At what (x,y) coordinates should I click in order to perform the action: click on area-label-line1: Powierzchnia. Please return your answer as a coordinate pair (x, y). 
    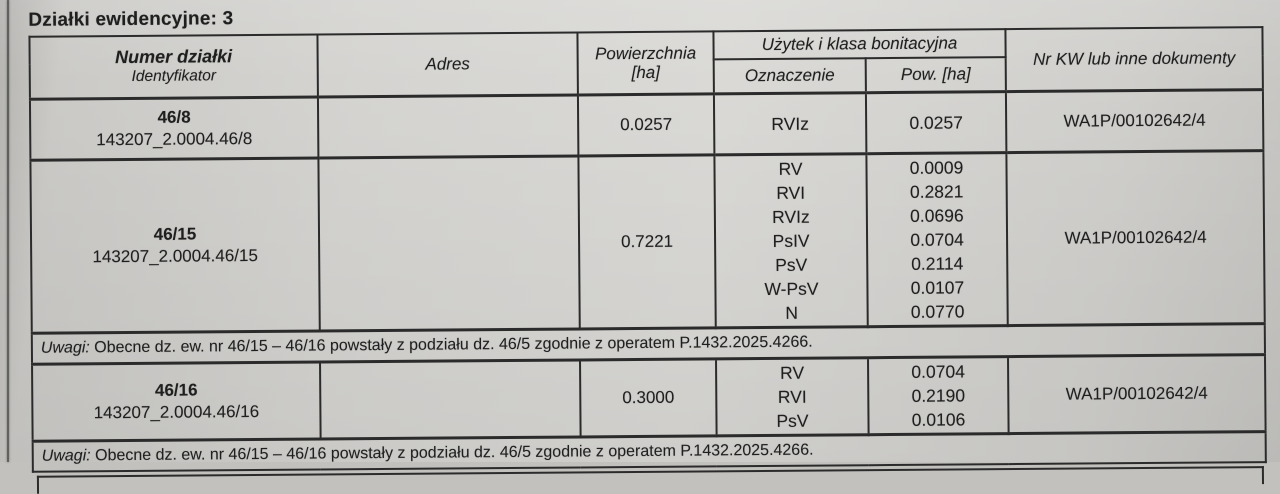
    Looking at the image, I should click on (645, 53).